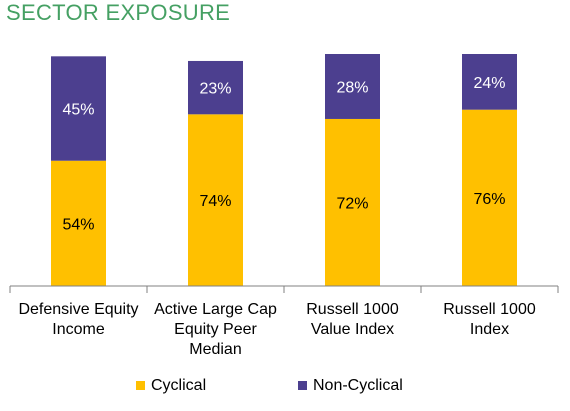  What do you see at coordinates (352, 309) in the screenshot?
I see `category-label-3-line-1: Russell 1000` at bounding box center [352, 309].